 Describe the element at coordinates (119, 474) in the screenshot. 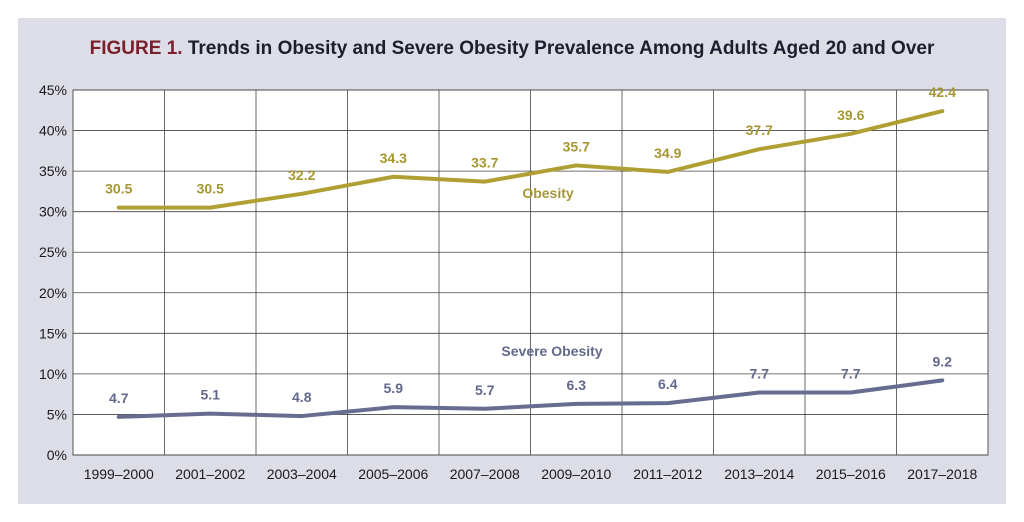

I see `x-tick-label: 1999–2000` at that location.